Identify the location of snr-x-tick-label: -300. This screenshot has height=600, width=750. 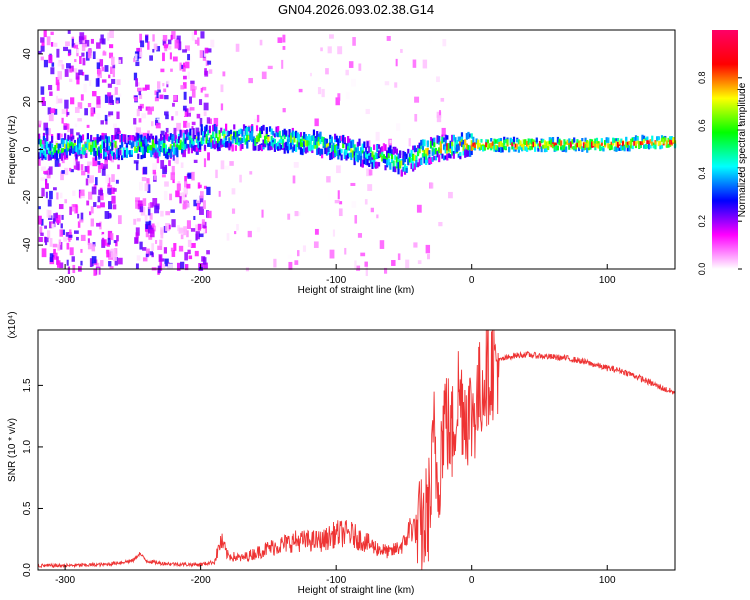
(65, 580).